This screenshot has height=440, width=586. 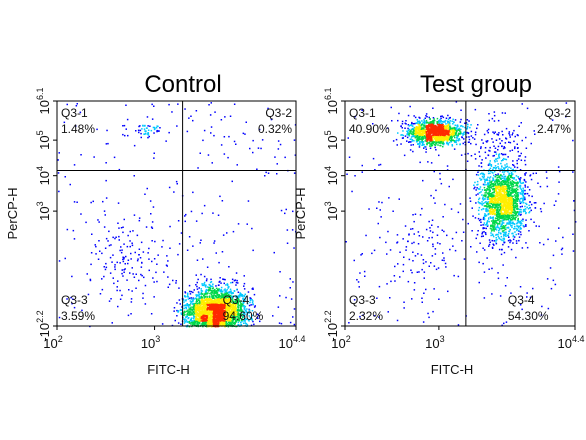 What do you see at coordinates (52, 342) in the screenshot?
I see `x-tick-label: 102` at bounding box center [52, 342].